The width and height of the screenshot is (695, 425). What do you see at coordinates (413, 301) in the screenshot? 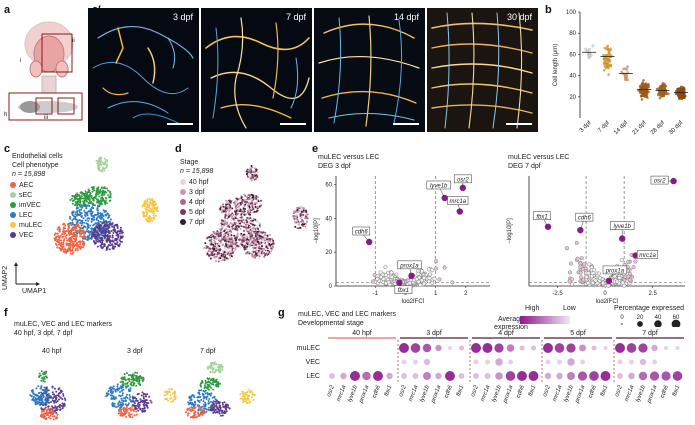
I see `x-axis-label: log2[FC]` at bounding box center [413, 301].